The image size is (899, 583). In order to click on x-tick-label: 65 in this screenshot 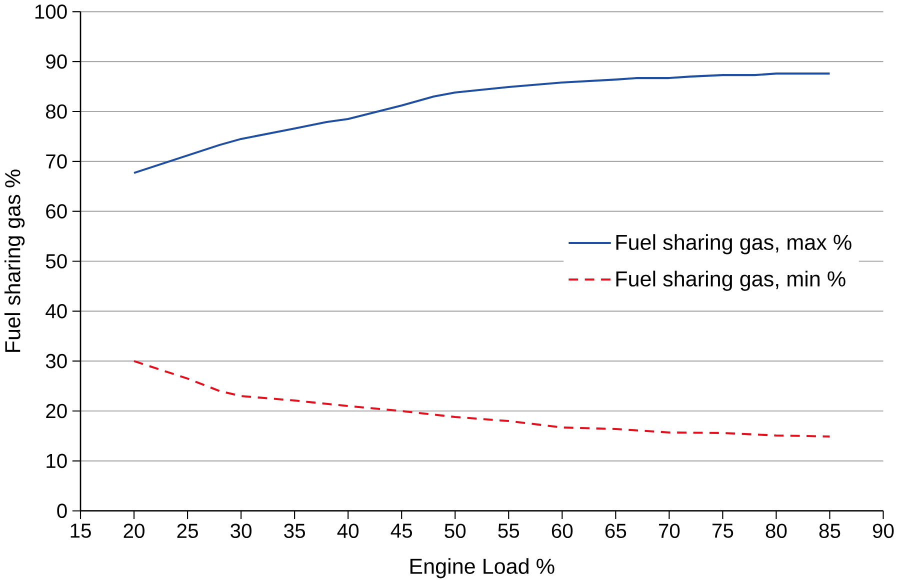, I will do `click(615, 531)`.